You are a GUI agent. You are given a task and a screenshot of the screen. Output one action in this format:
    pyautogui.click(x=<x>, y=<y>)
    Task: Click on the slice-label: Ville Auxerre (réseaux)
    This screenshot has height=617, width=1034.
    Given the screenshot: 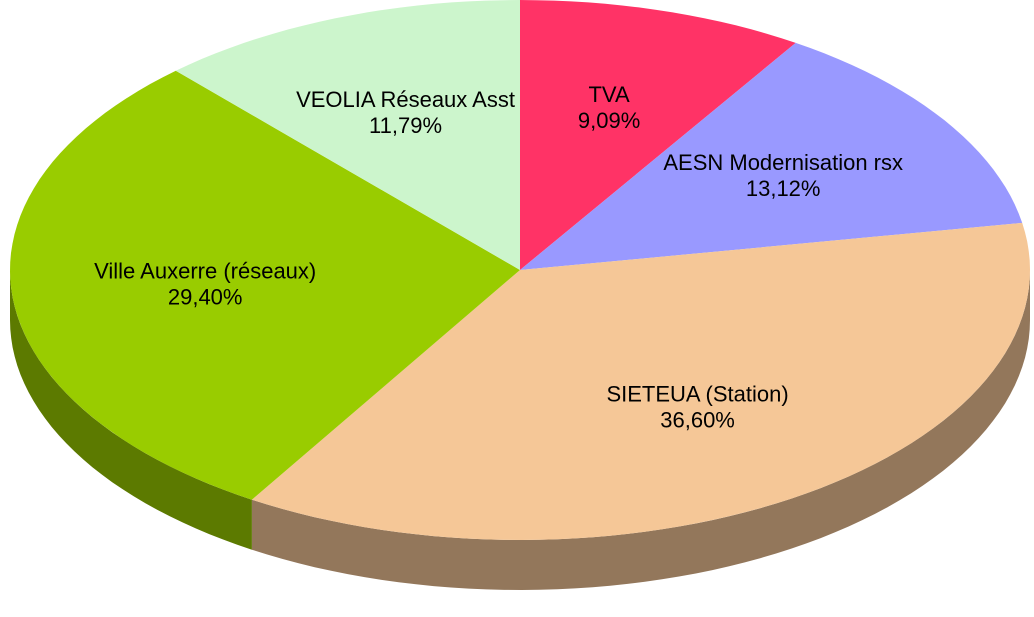 What is the action you would take?
    pyautogui.click(x=205, y=270)
    